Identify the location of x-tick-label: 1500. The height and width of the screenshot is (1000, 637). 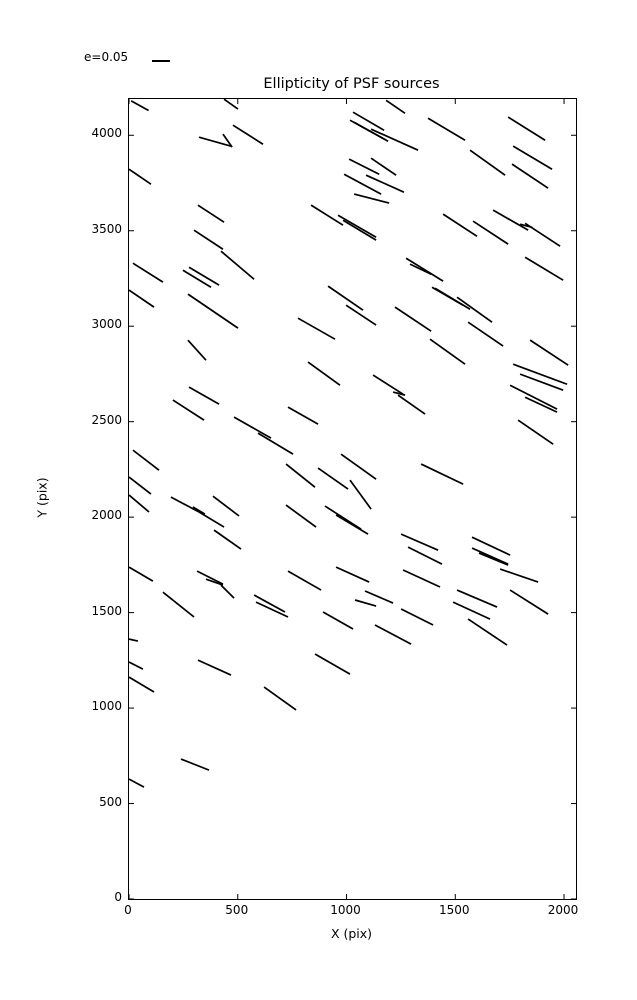
(454, 910).